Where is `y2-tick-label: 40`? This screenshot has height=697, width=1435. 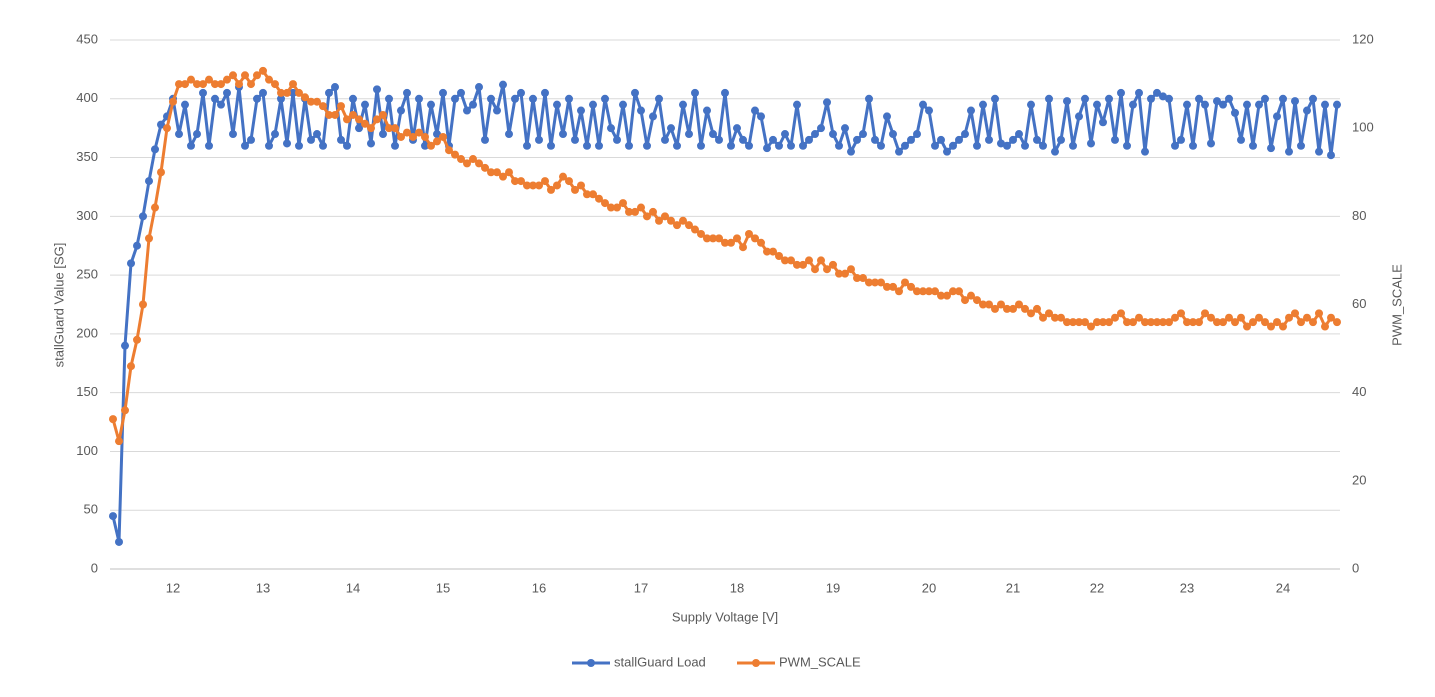
y2-tick-label: 40 is located at coordinates (1359, 391).